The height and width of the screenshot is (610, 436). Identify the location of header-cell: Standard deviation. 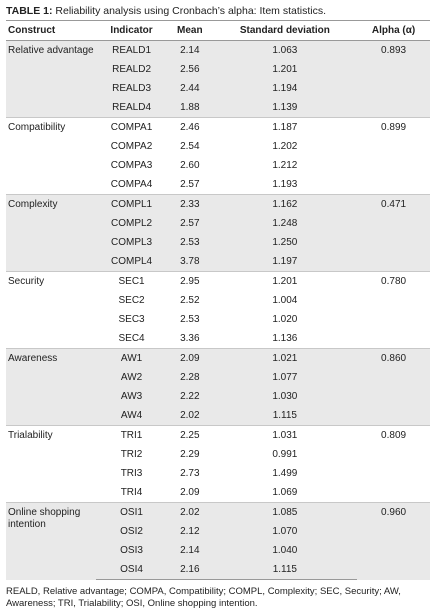
(285, 30).